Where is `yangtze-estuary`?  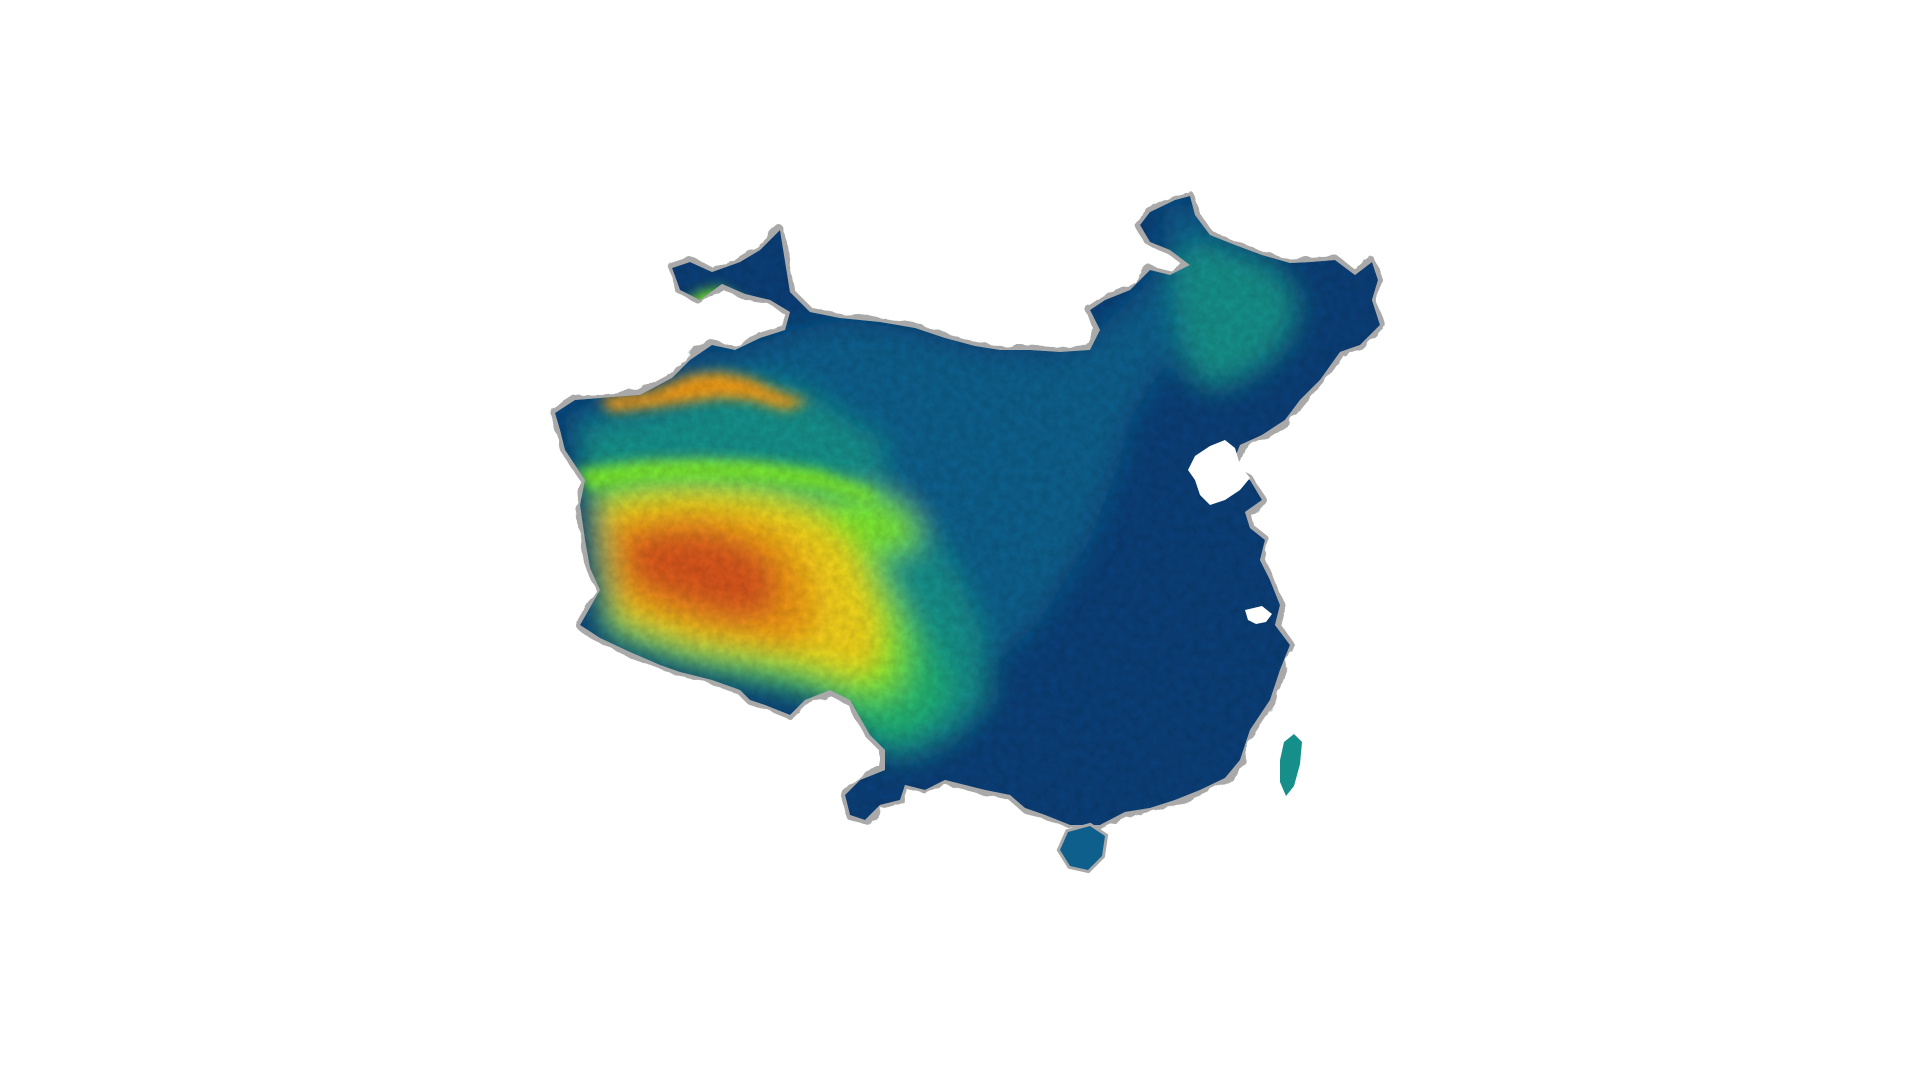 yangtze-estuary is located at coordinates (1258, 615).